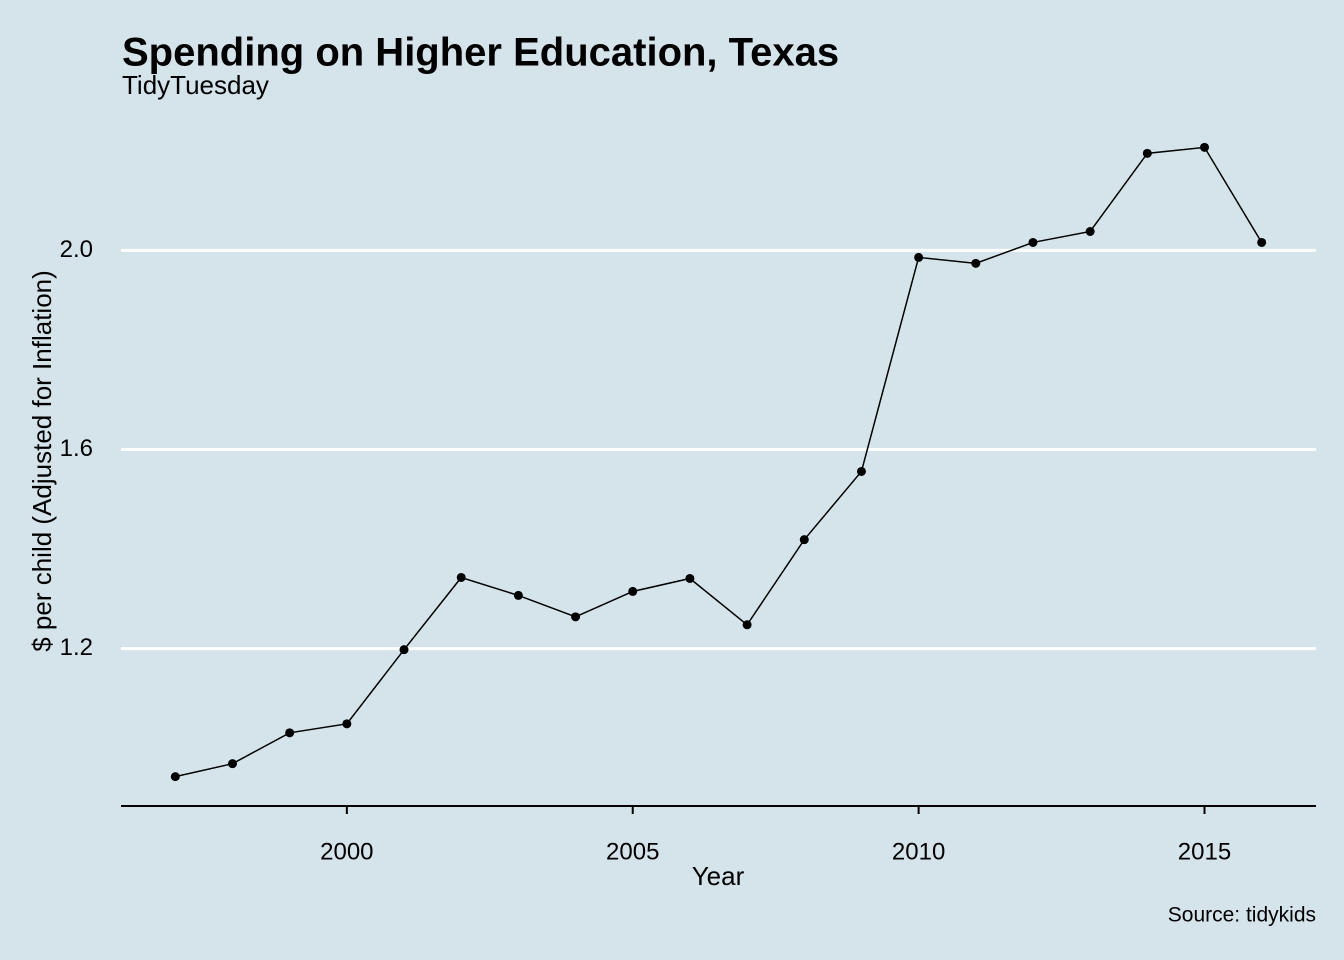  I want to click on y-tick-label: 2.0, so click(76, 249).